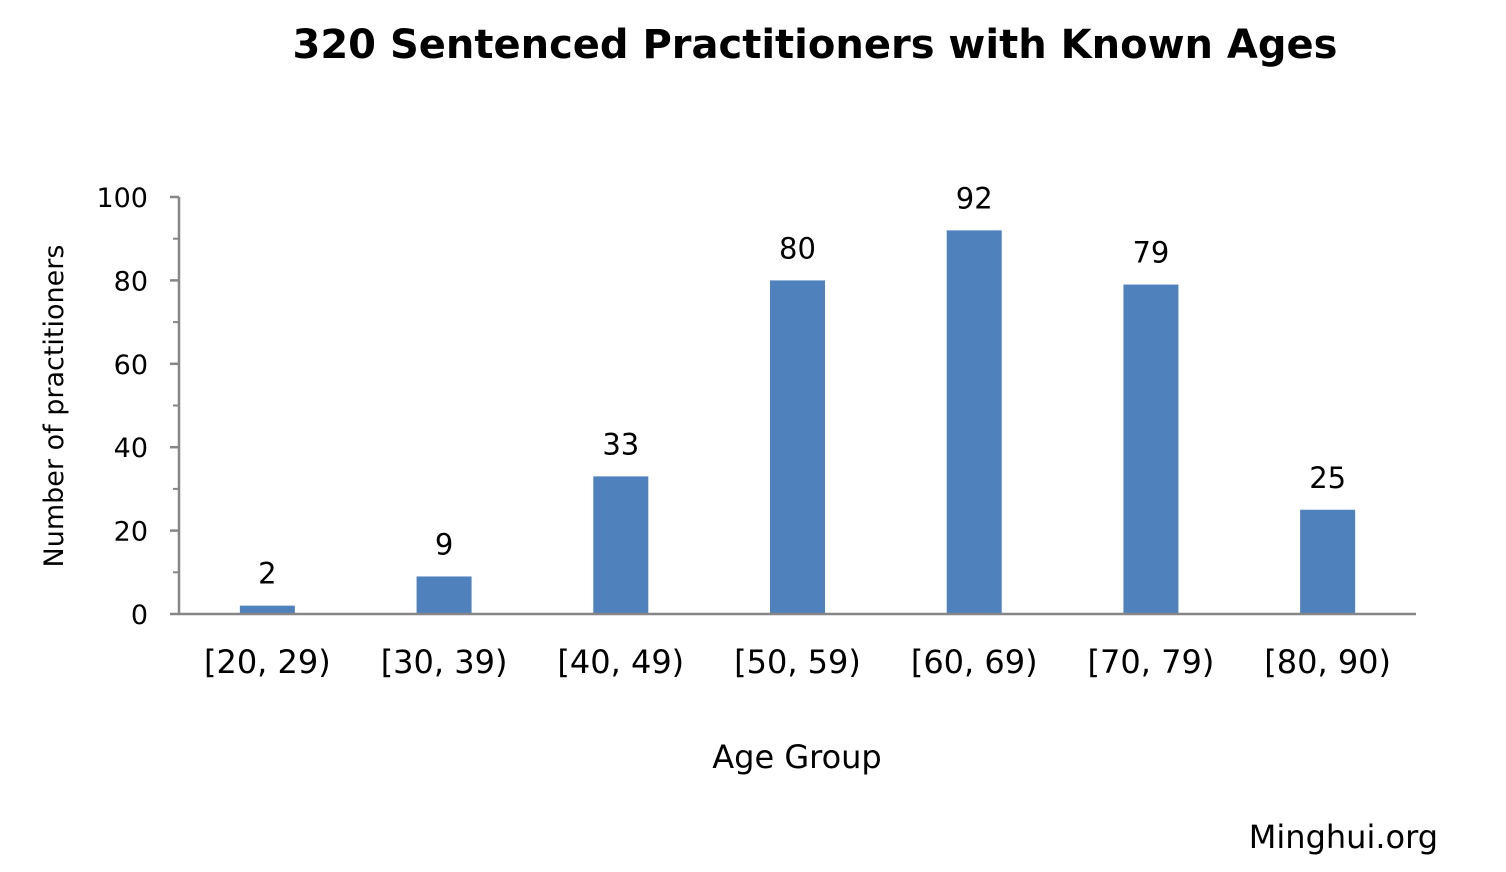  Describe the element at coordinates (1150, 253) in the screenshot. I see `data-label: 79` at that location.